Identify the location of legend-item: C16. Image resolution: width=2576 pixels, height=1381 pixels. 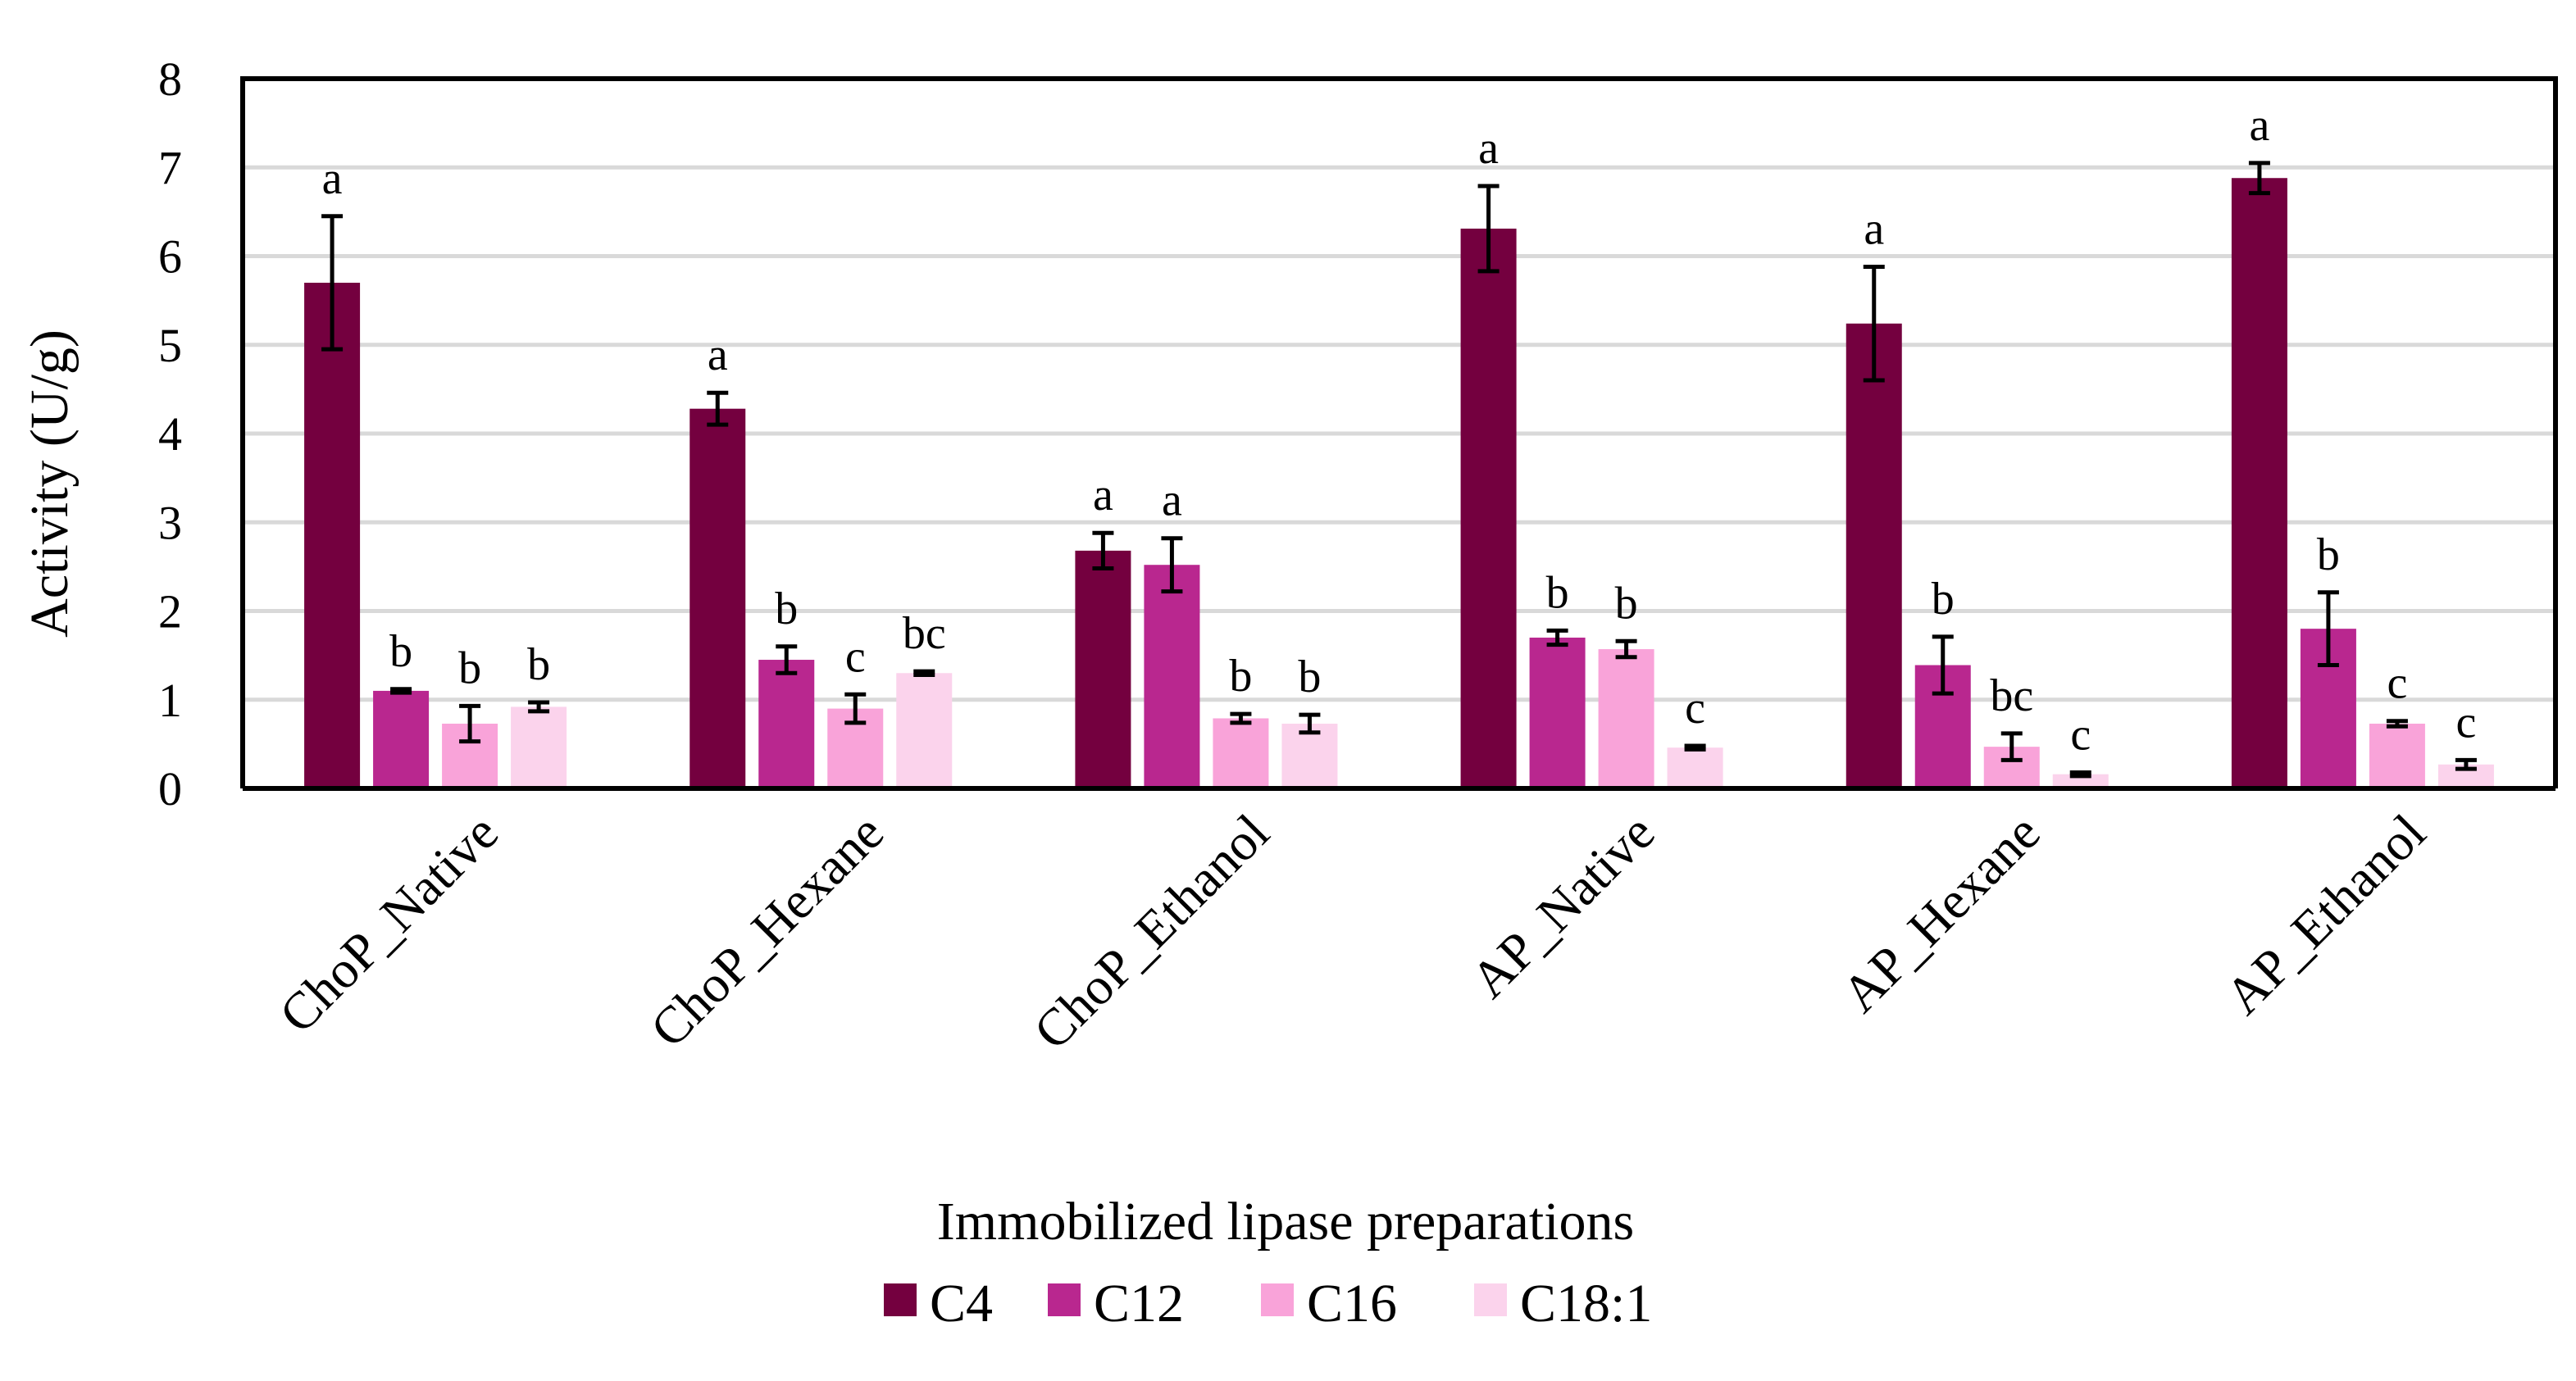
(1329, 1303).